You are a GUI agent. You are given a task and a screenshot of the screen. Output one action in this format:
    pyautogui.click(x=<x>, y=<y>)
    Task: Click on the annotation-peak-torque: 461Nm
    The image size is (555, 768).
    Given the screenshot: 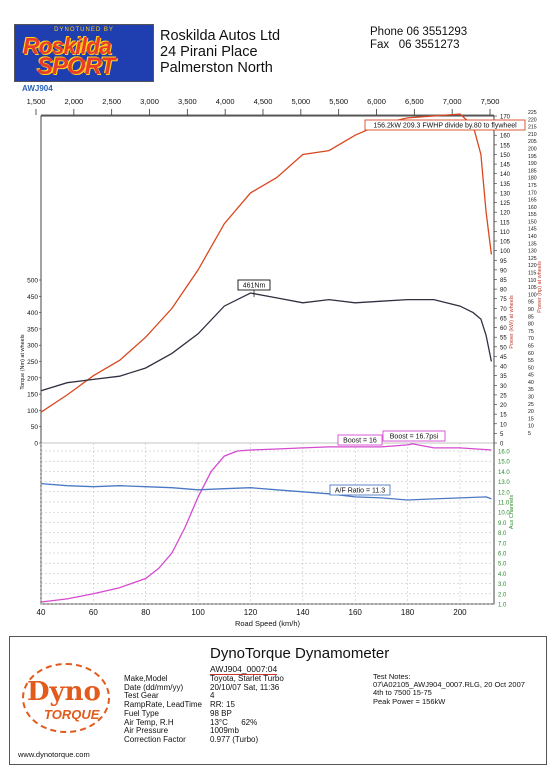 What is the action you would take?
    pyautogui.click(x=254, y=285)
    